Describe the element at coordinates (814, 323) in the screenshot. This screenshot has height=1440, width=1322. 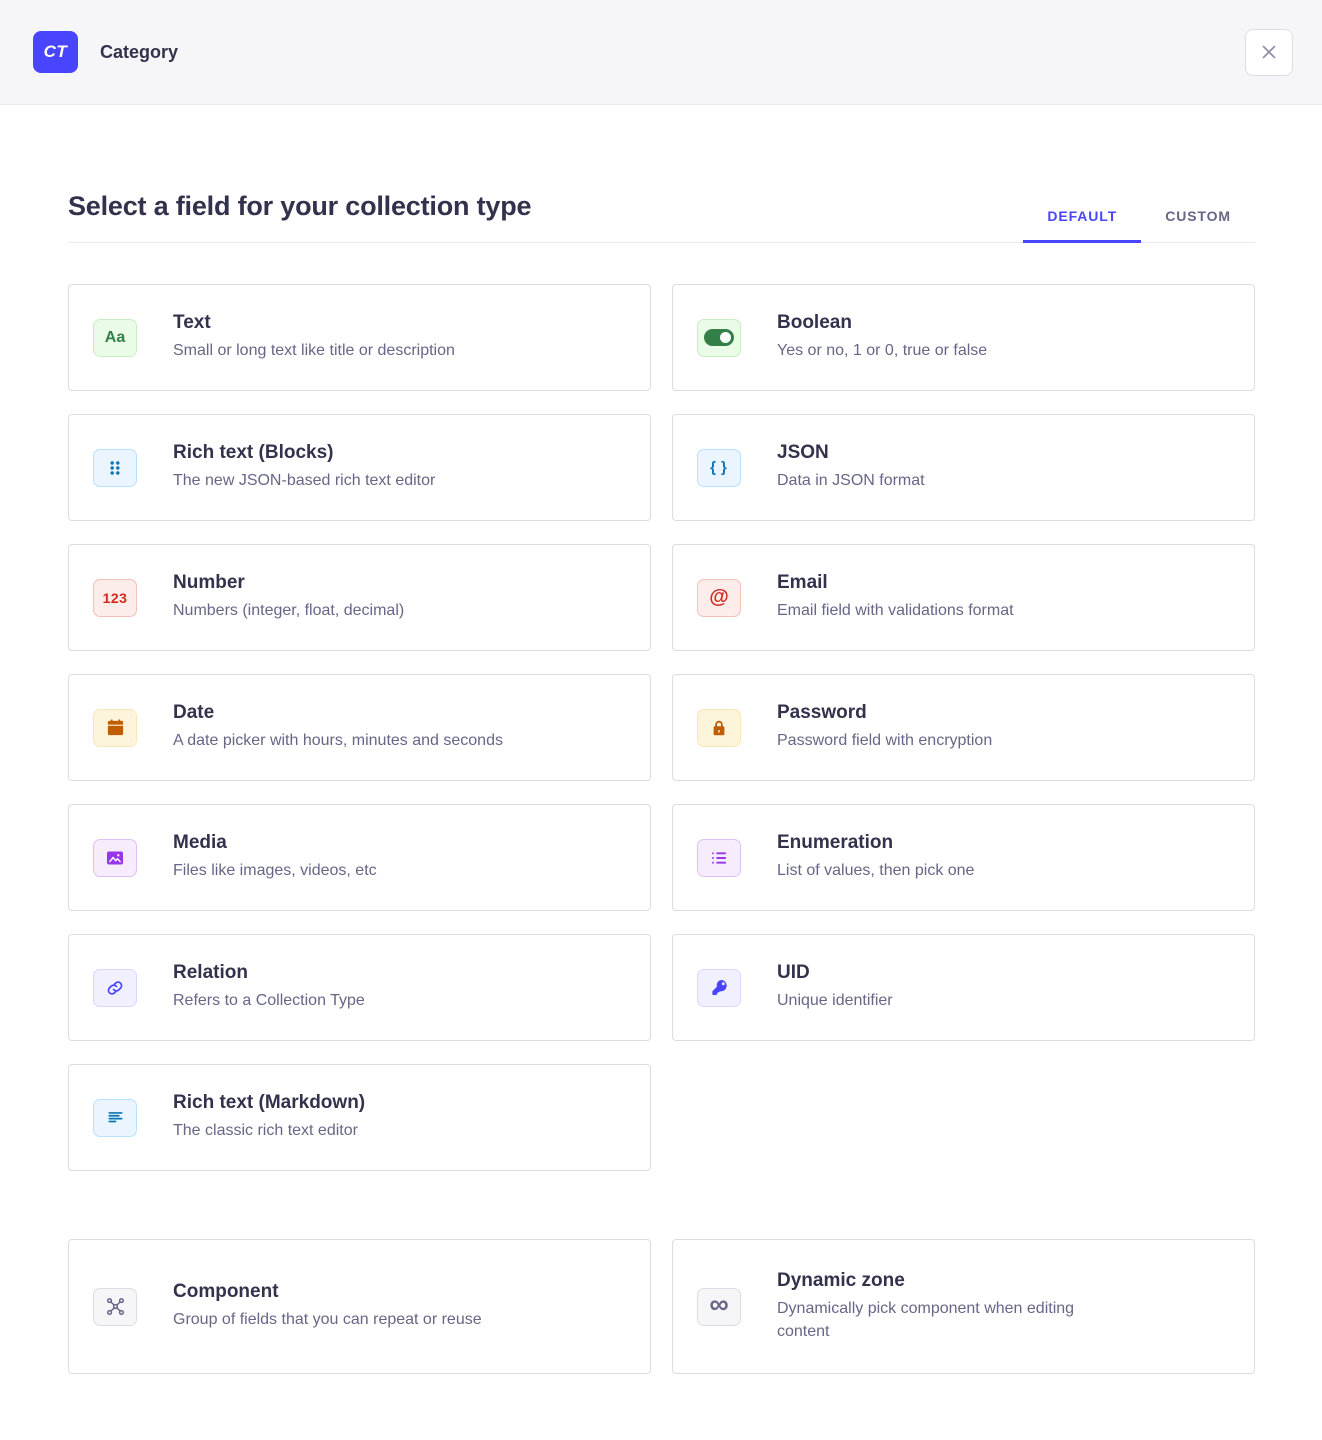
I see `field-card-title: Boolean` at that location.